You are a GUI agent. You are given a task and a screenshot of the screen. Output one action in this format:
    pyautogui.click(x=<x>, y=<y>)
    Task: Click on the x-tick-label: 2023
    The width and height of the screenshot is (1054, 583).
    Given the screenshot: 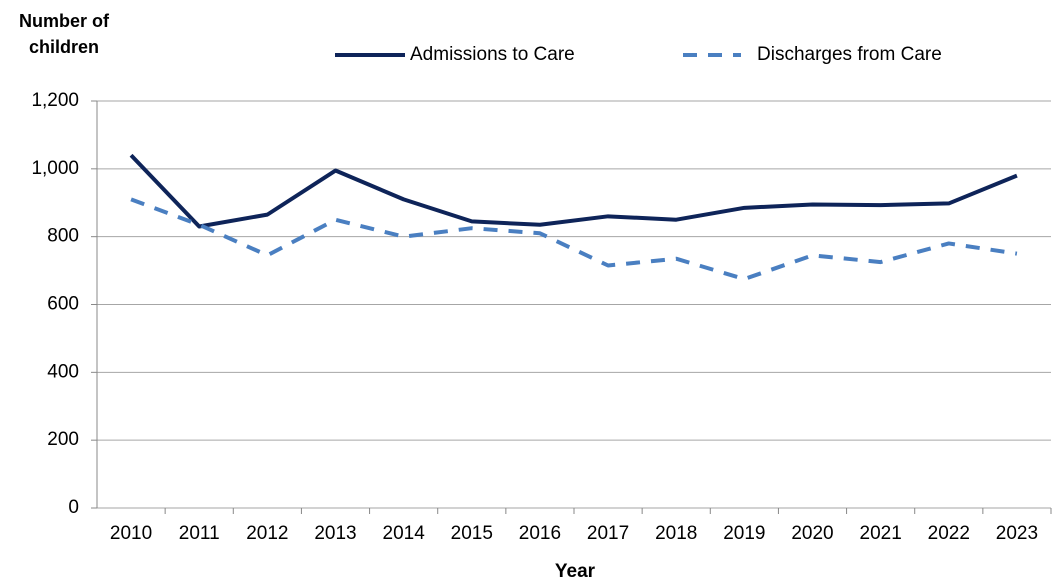 What is the action you would take?
    pyautogui.click(x=1017, y=533)
    